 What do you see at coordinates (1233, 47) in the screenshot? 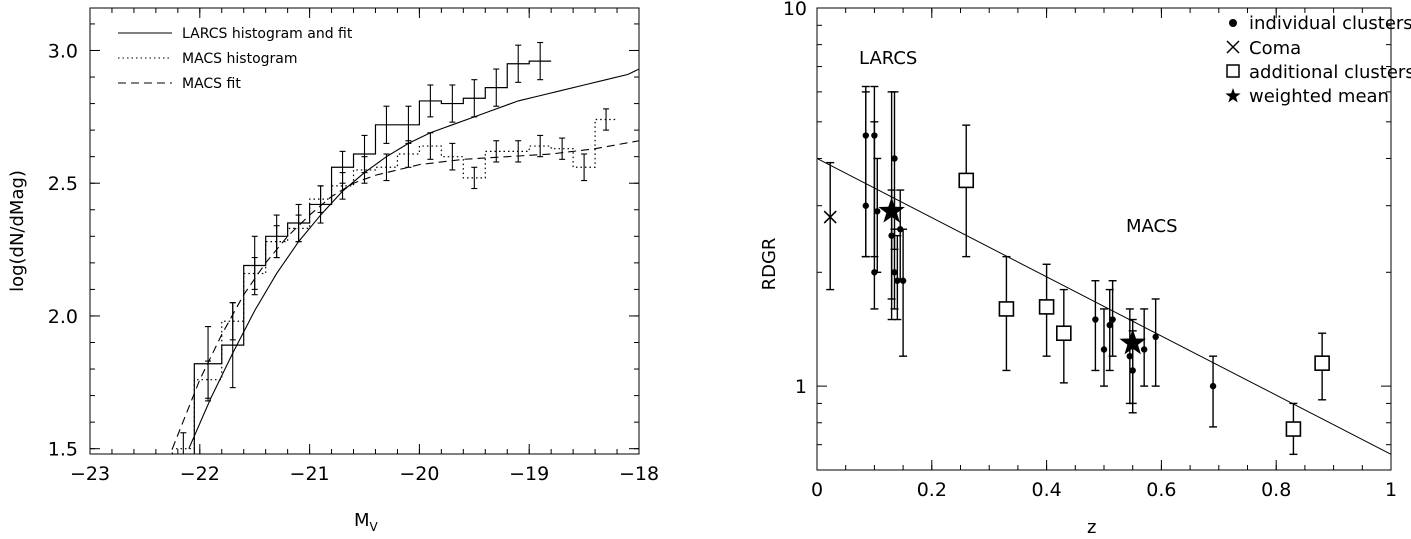
I see `legend-marker-coma` at bounding box center [1233, 47].